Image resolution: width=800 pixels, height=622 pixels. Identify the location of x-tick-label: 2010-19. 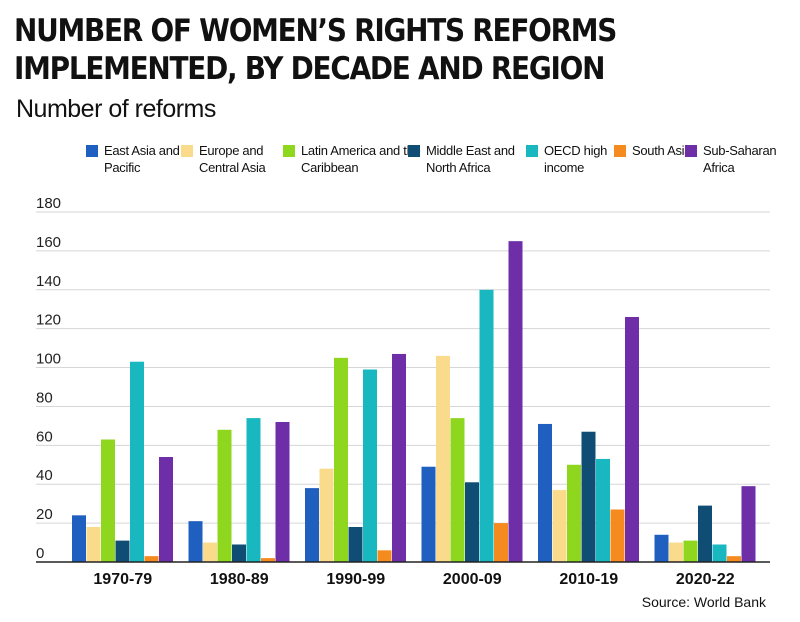
(588, 579).